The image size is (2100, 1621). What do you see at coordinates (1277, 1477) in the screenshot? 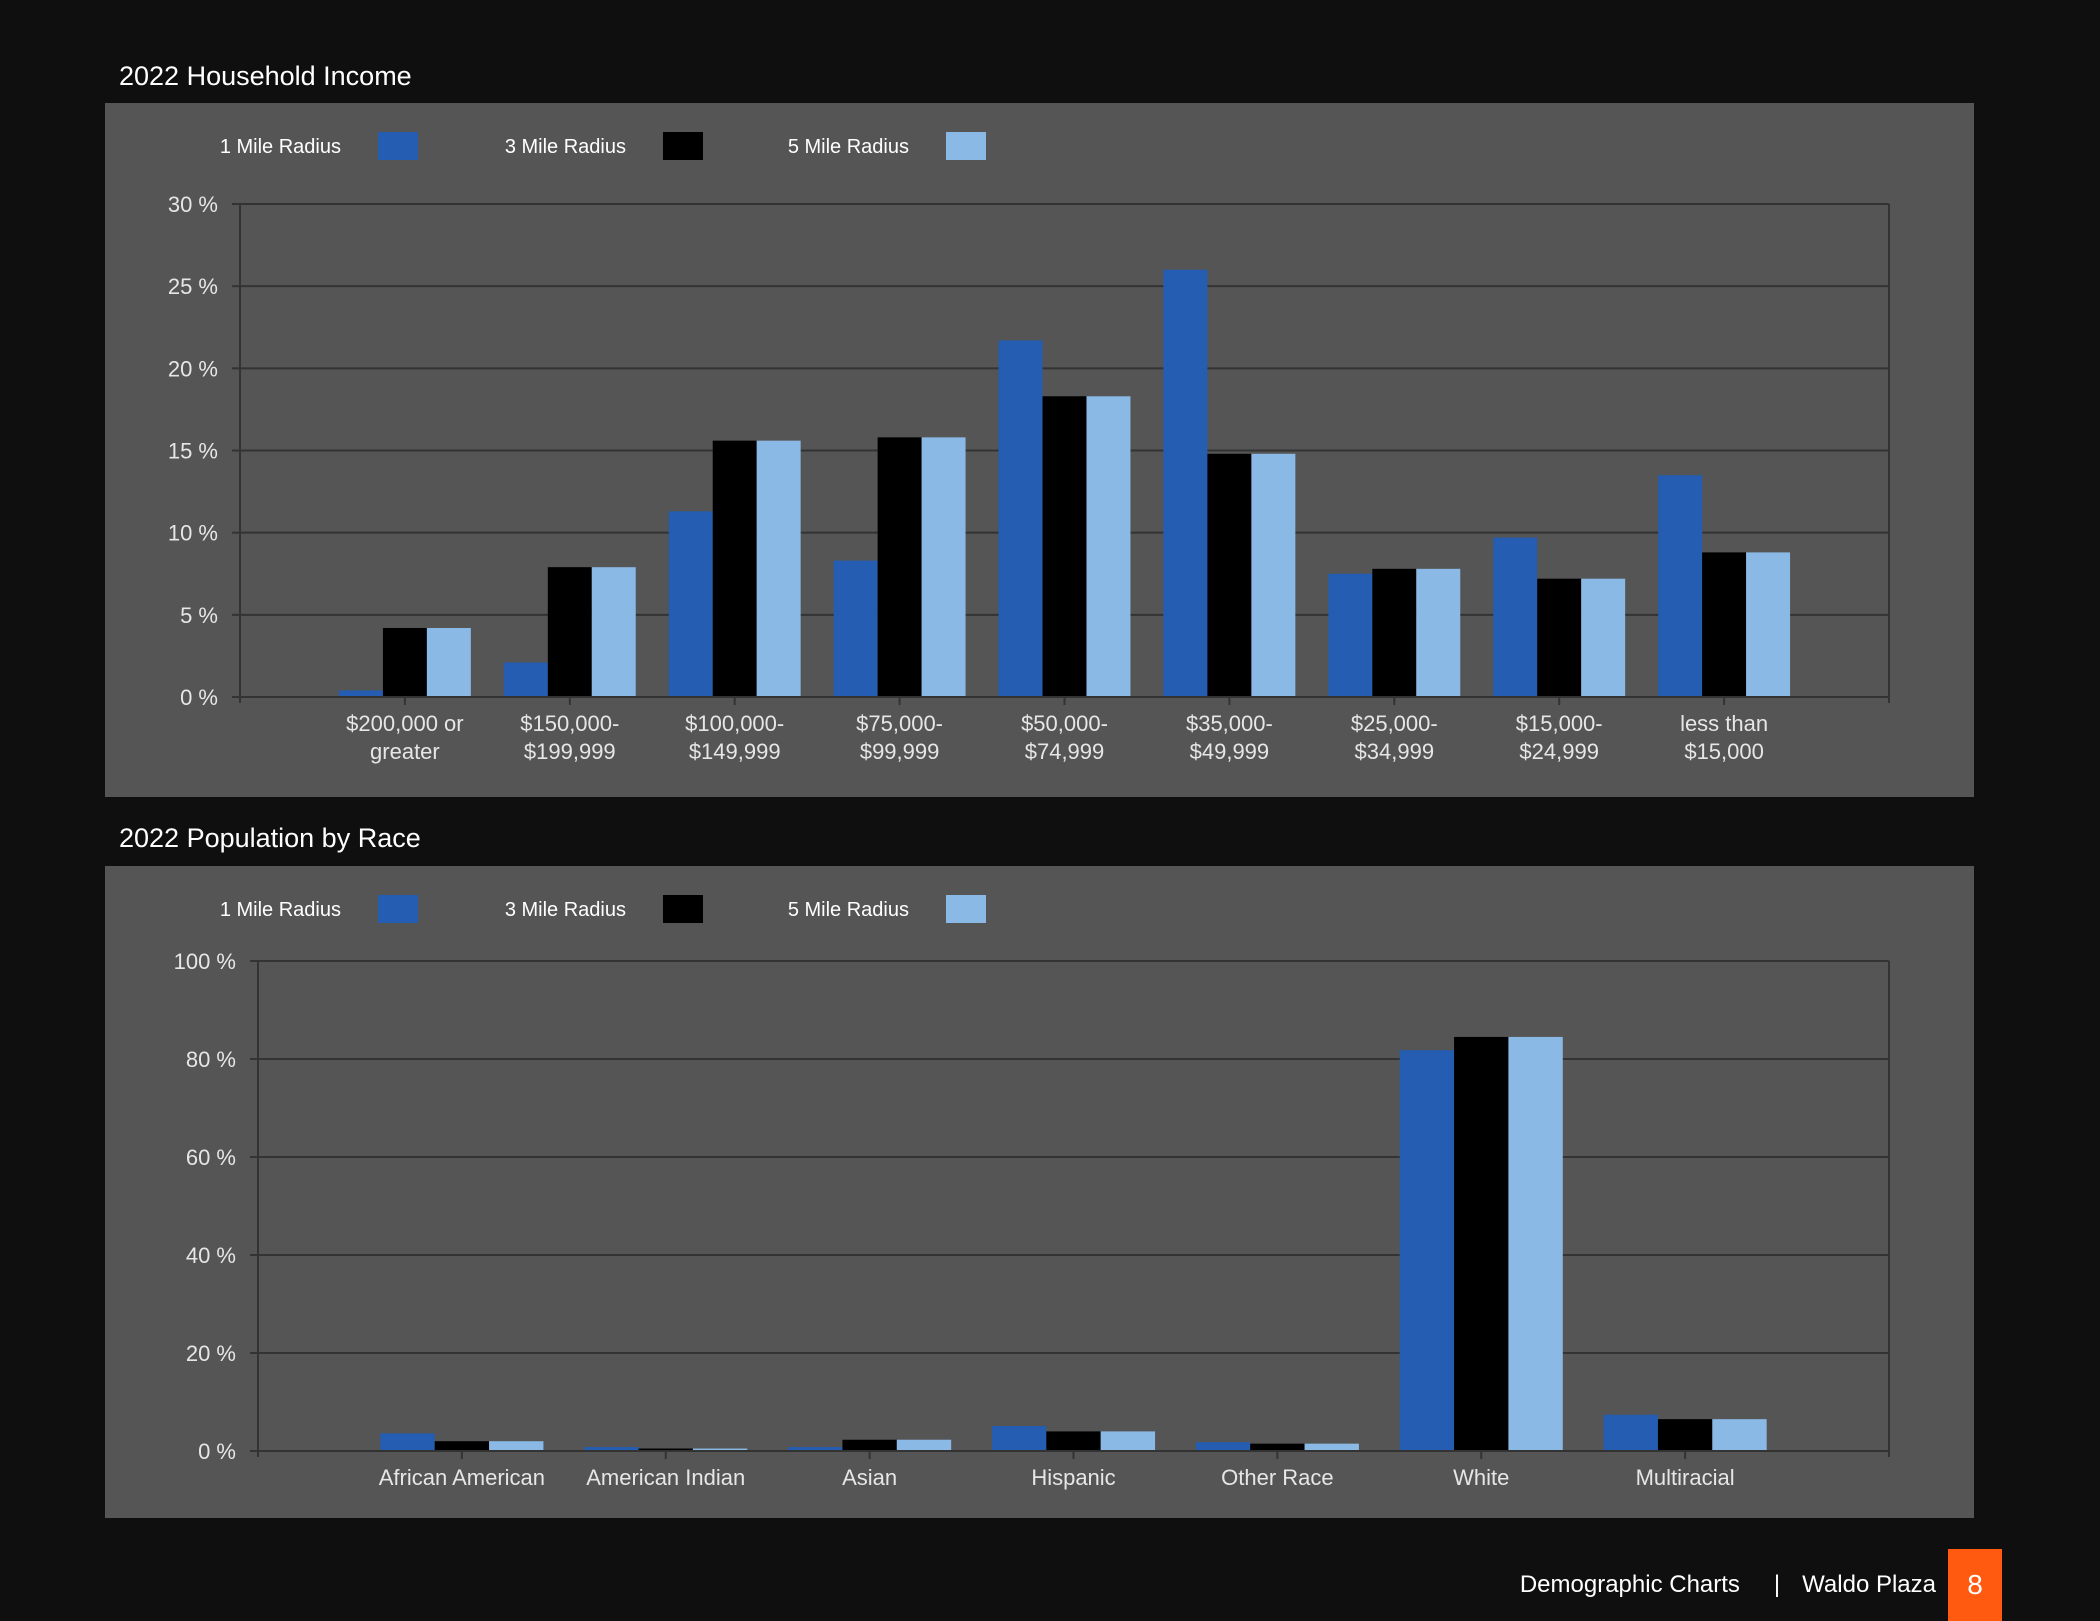
I see `x-category-label: Other Race` at bounding box center [1277, 1477].